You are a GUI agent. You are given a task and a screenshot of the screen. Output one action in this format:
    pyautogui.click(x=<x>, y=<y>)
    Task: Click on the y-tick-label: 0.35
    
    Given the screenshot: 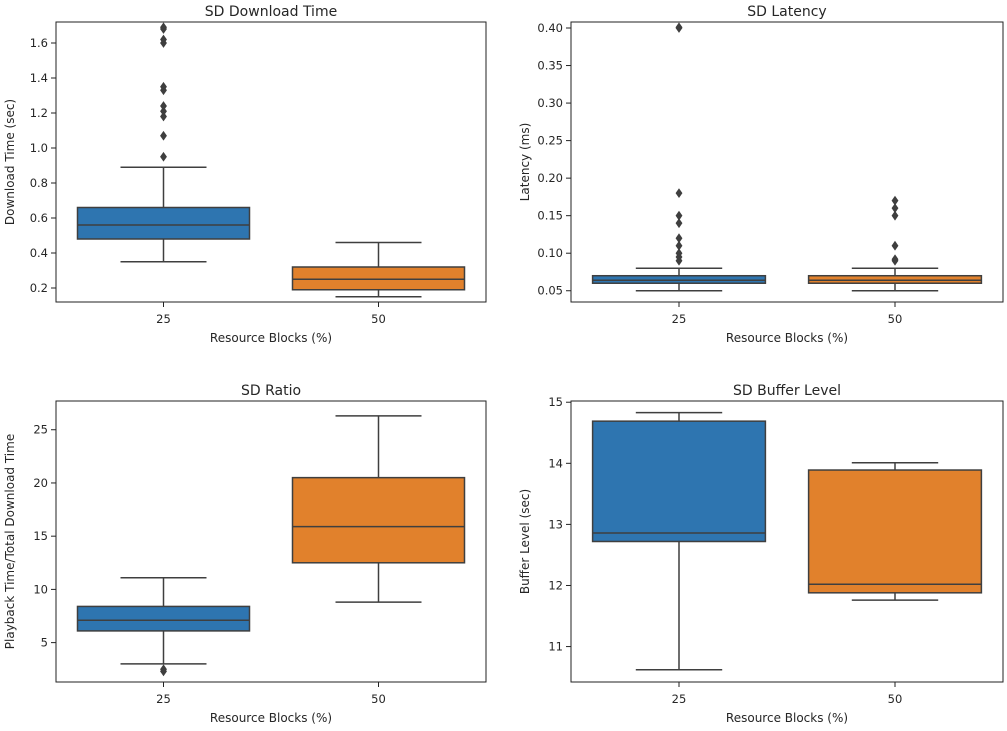 What is the action you would take?
    pyautogui.click(x=550, y=66)
    